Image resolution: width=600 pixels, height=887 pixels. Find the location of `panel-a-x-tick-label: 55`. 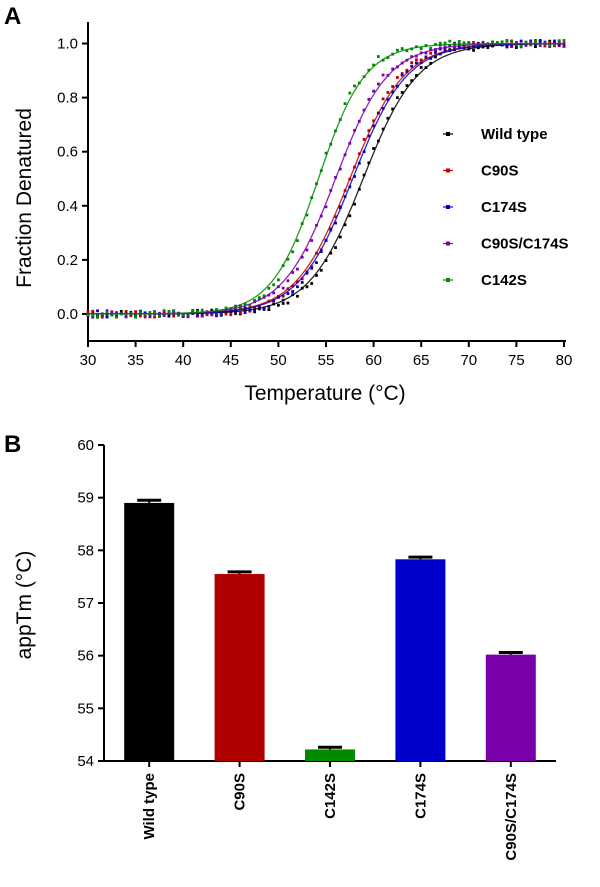

panel-a-x-tick-label: 55 is located at coordinates (326, 360).